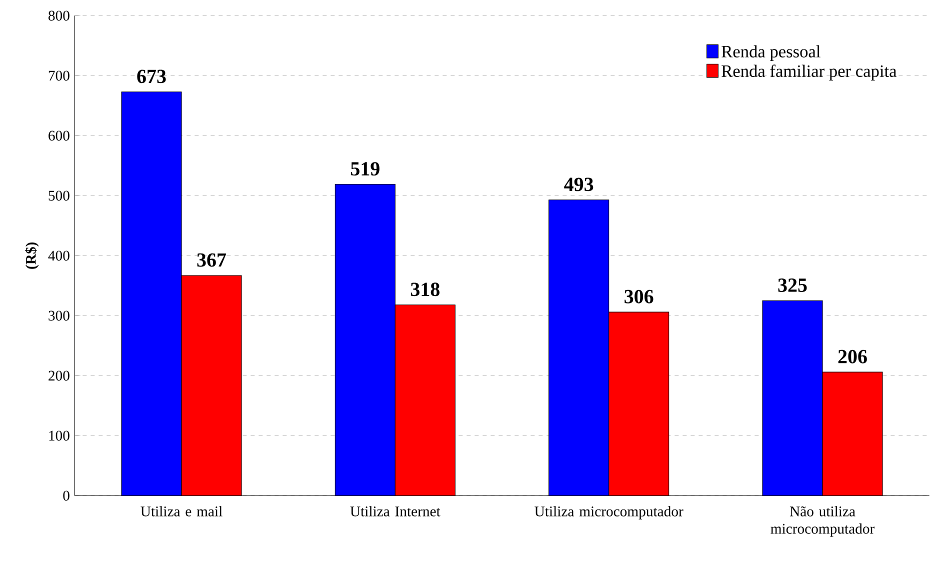 The height and width of the screenshot is (565, 932). I want to click on y-tick-label: 400, so click(59, 255).